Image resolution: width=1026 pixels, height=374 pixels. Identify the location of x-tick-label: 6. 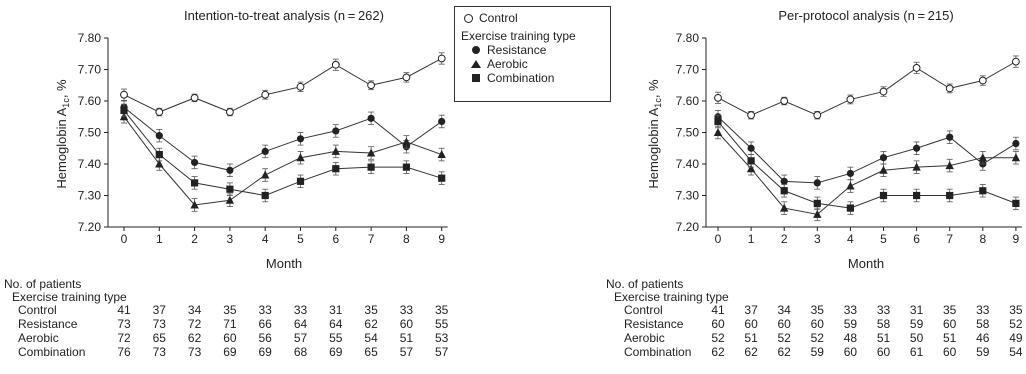
(335, 239).